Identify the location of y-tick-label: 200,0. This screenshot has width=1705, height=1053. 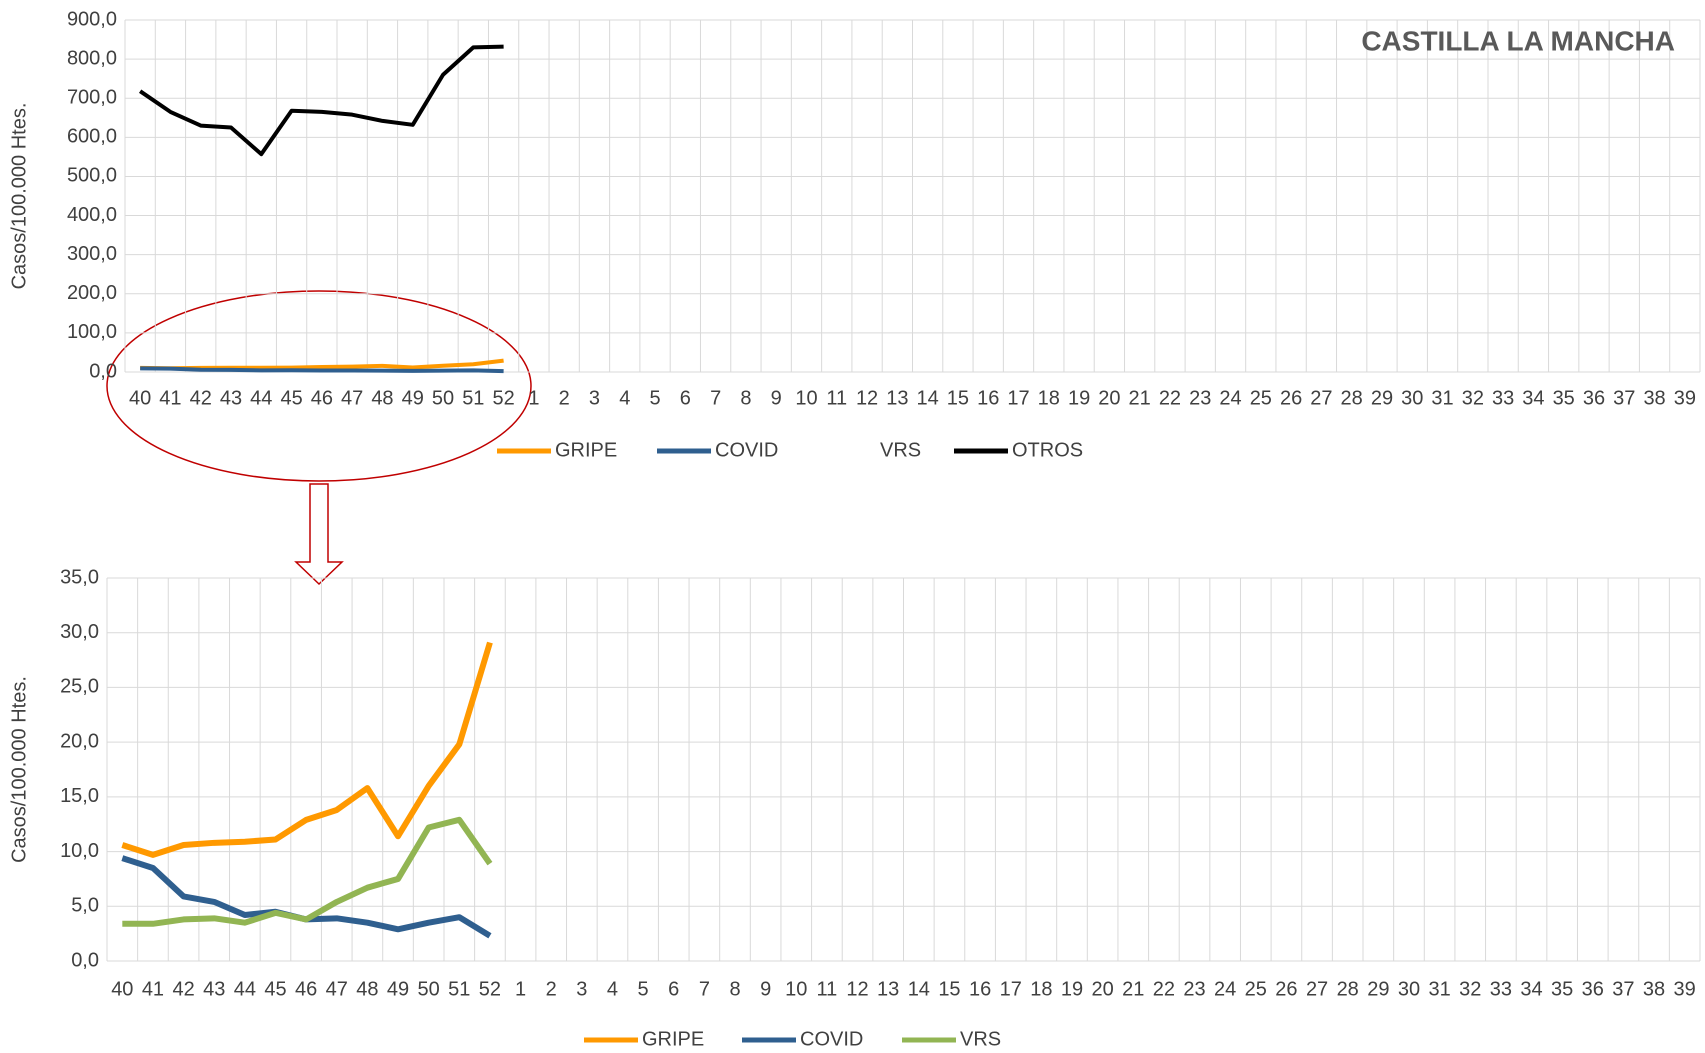
(92, 293).